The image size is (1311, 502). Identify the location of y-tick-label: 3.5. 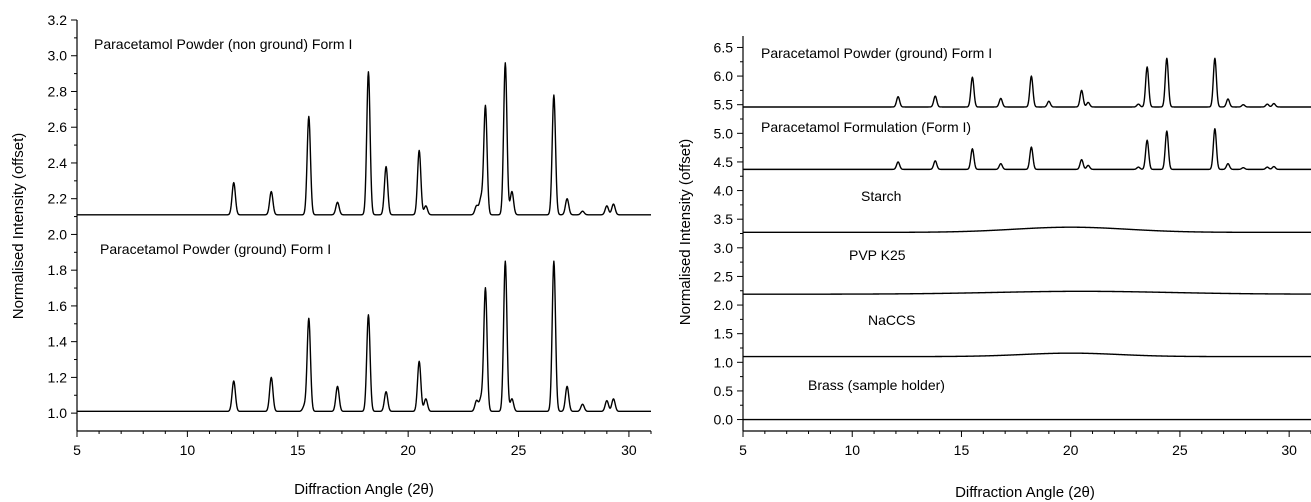
(724, 219).